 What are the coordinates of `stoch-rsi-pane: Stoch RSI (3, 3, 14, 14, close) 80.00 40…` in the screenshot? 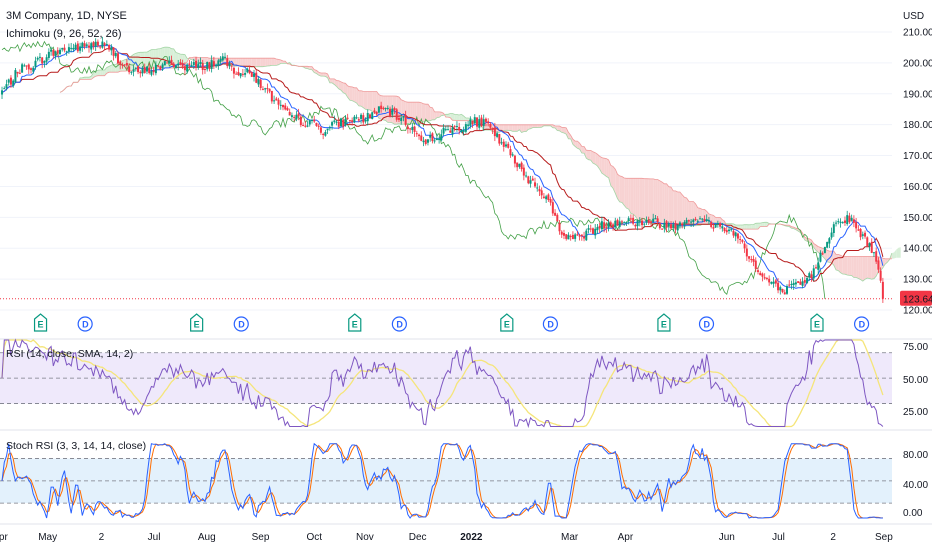 It's located at (464, 479).